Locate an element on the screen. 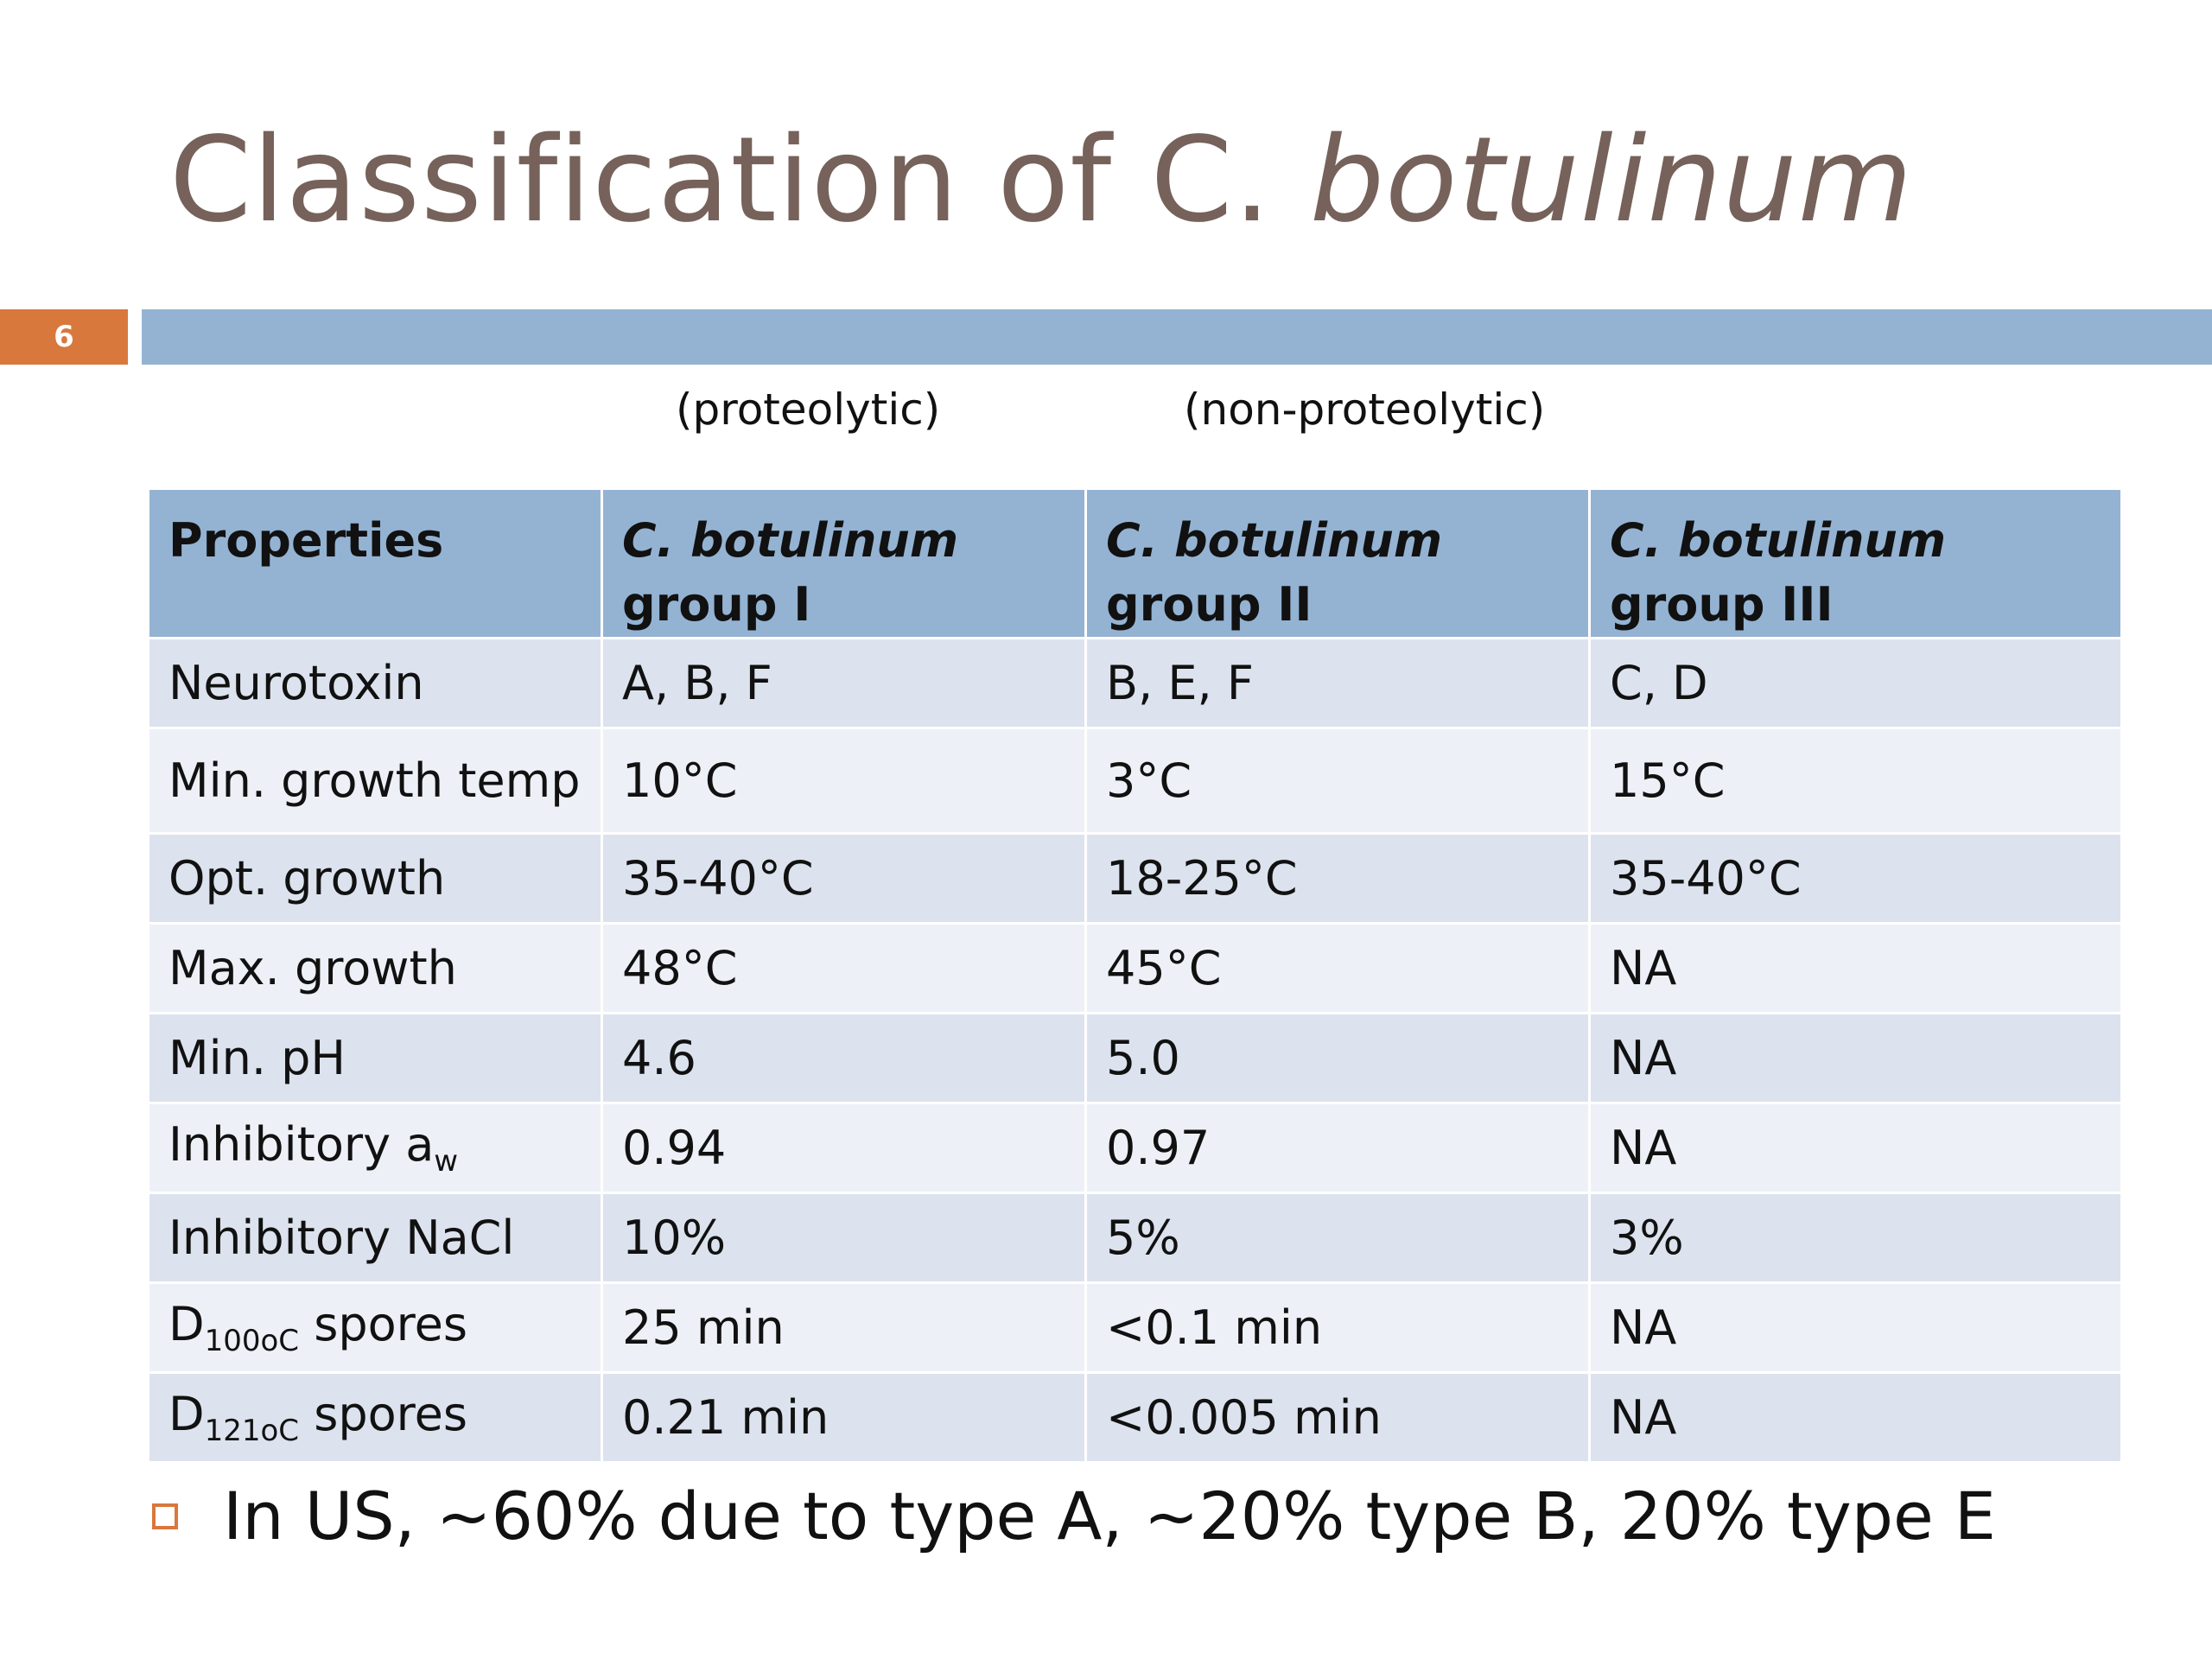  cell-group1: 10°C is located at coordinates (844, 781).